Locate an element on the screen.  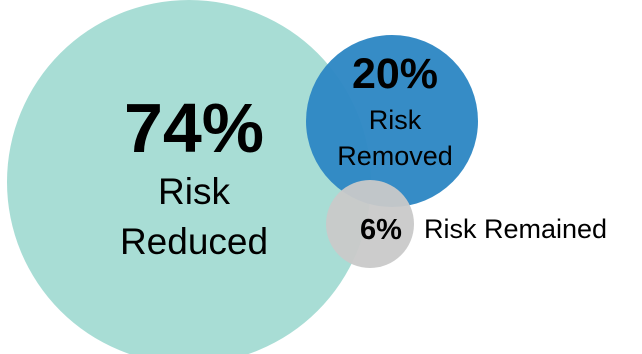
risk-remained-label: Risk Remained is located at coordinates (515, 229).